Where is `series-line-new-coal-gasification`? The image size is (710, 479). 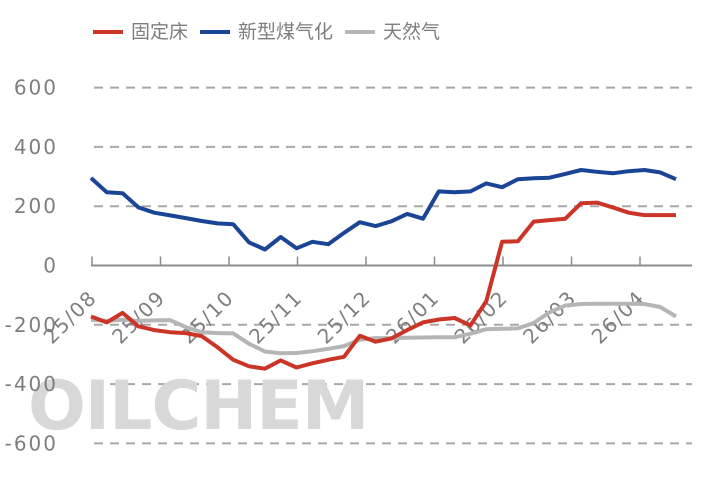 series-line-new-coal-gasification is located at coordinates (383, 210).